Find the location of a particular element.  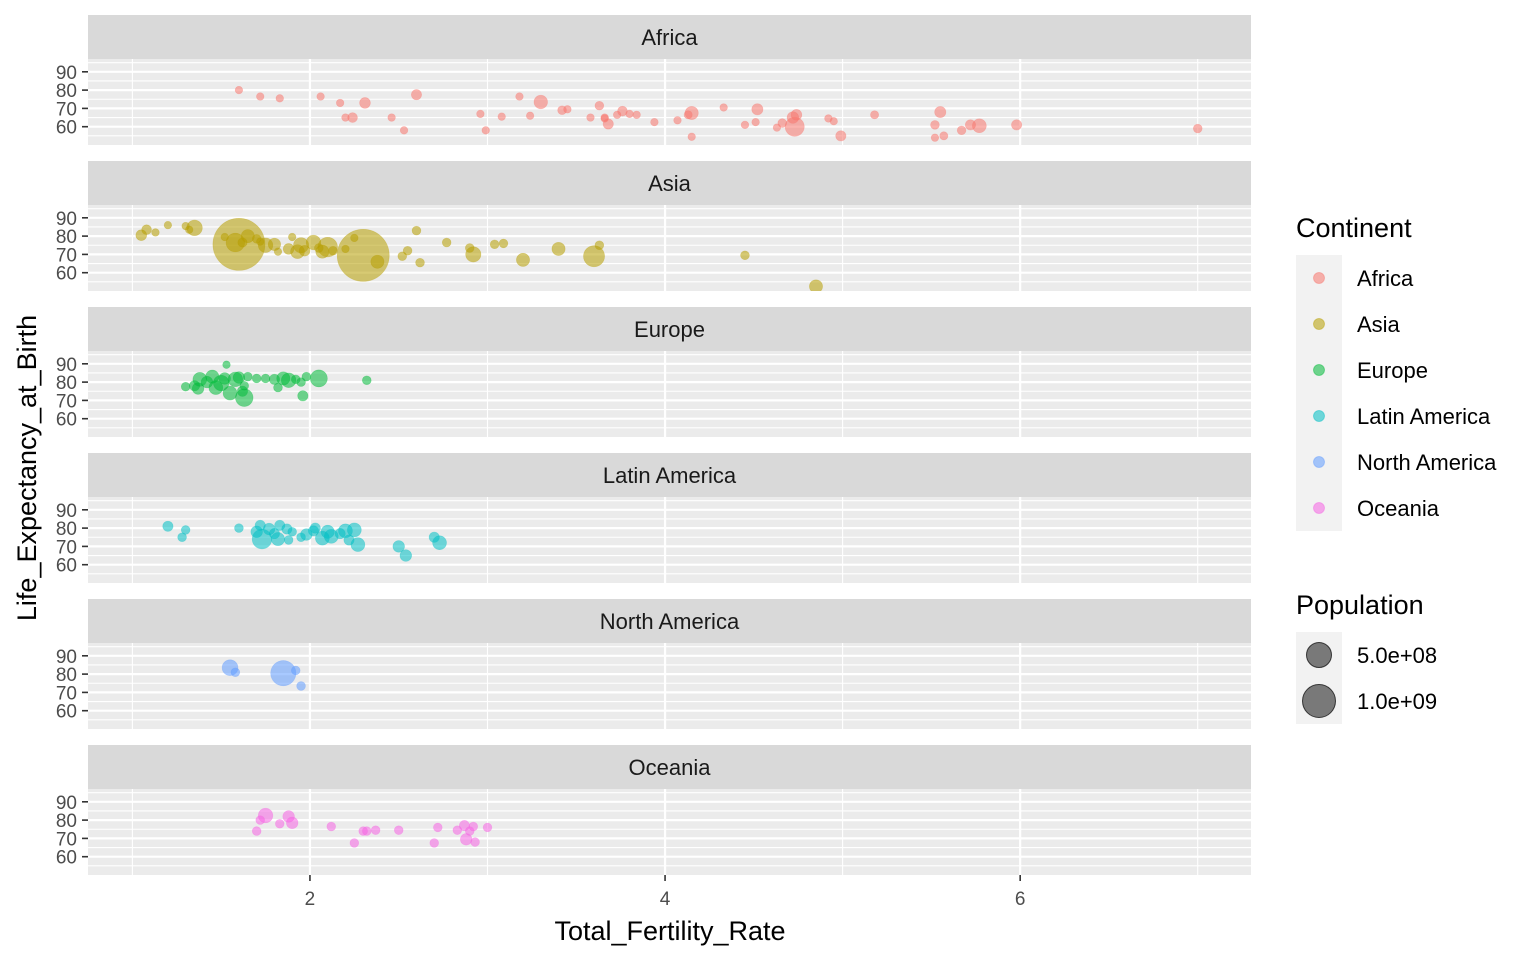

legend-size-label: 5.0e+08 is located at coordinates (1397, 655).